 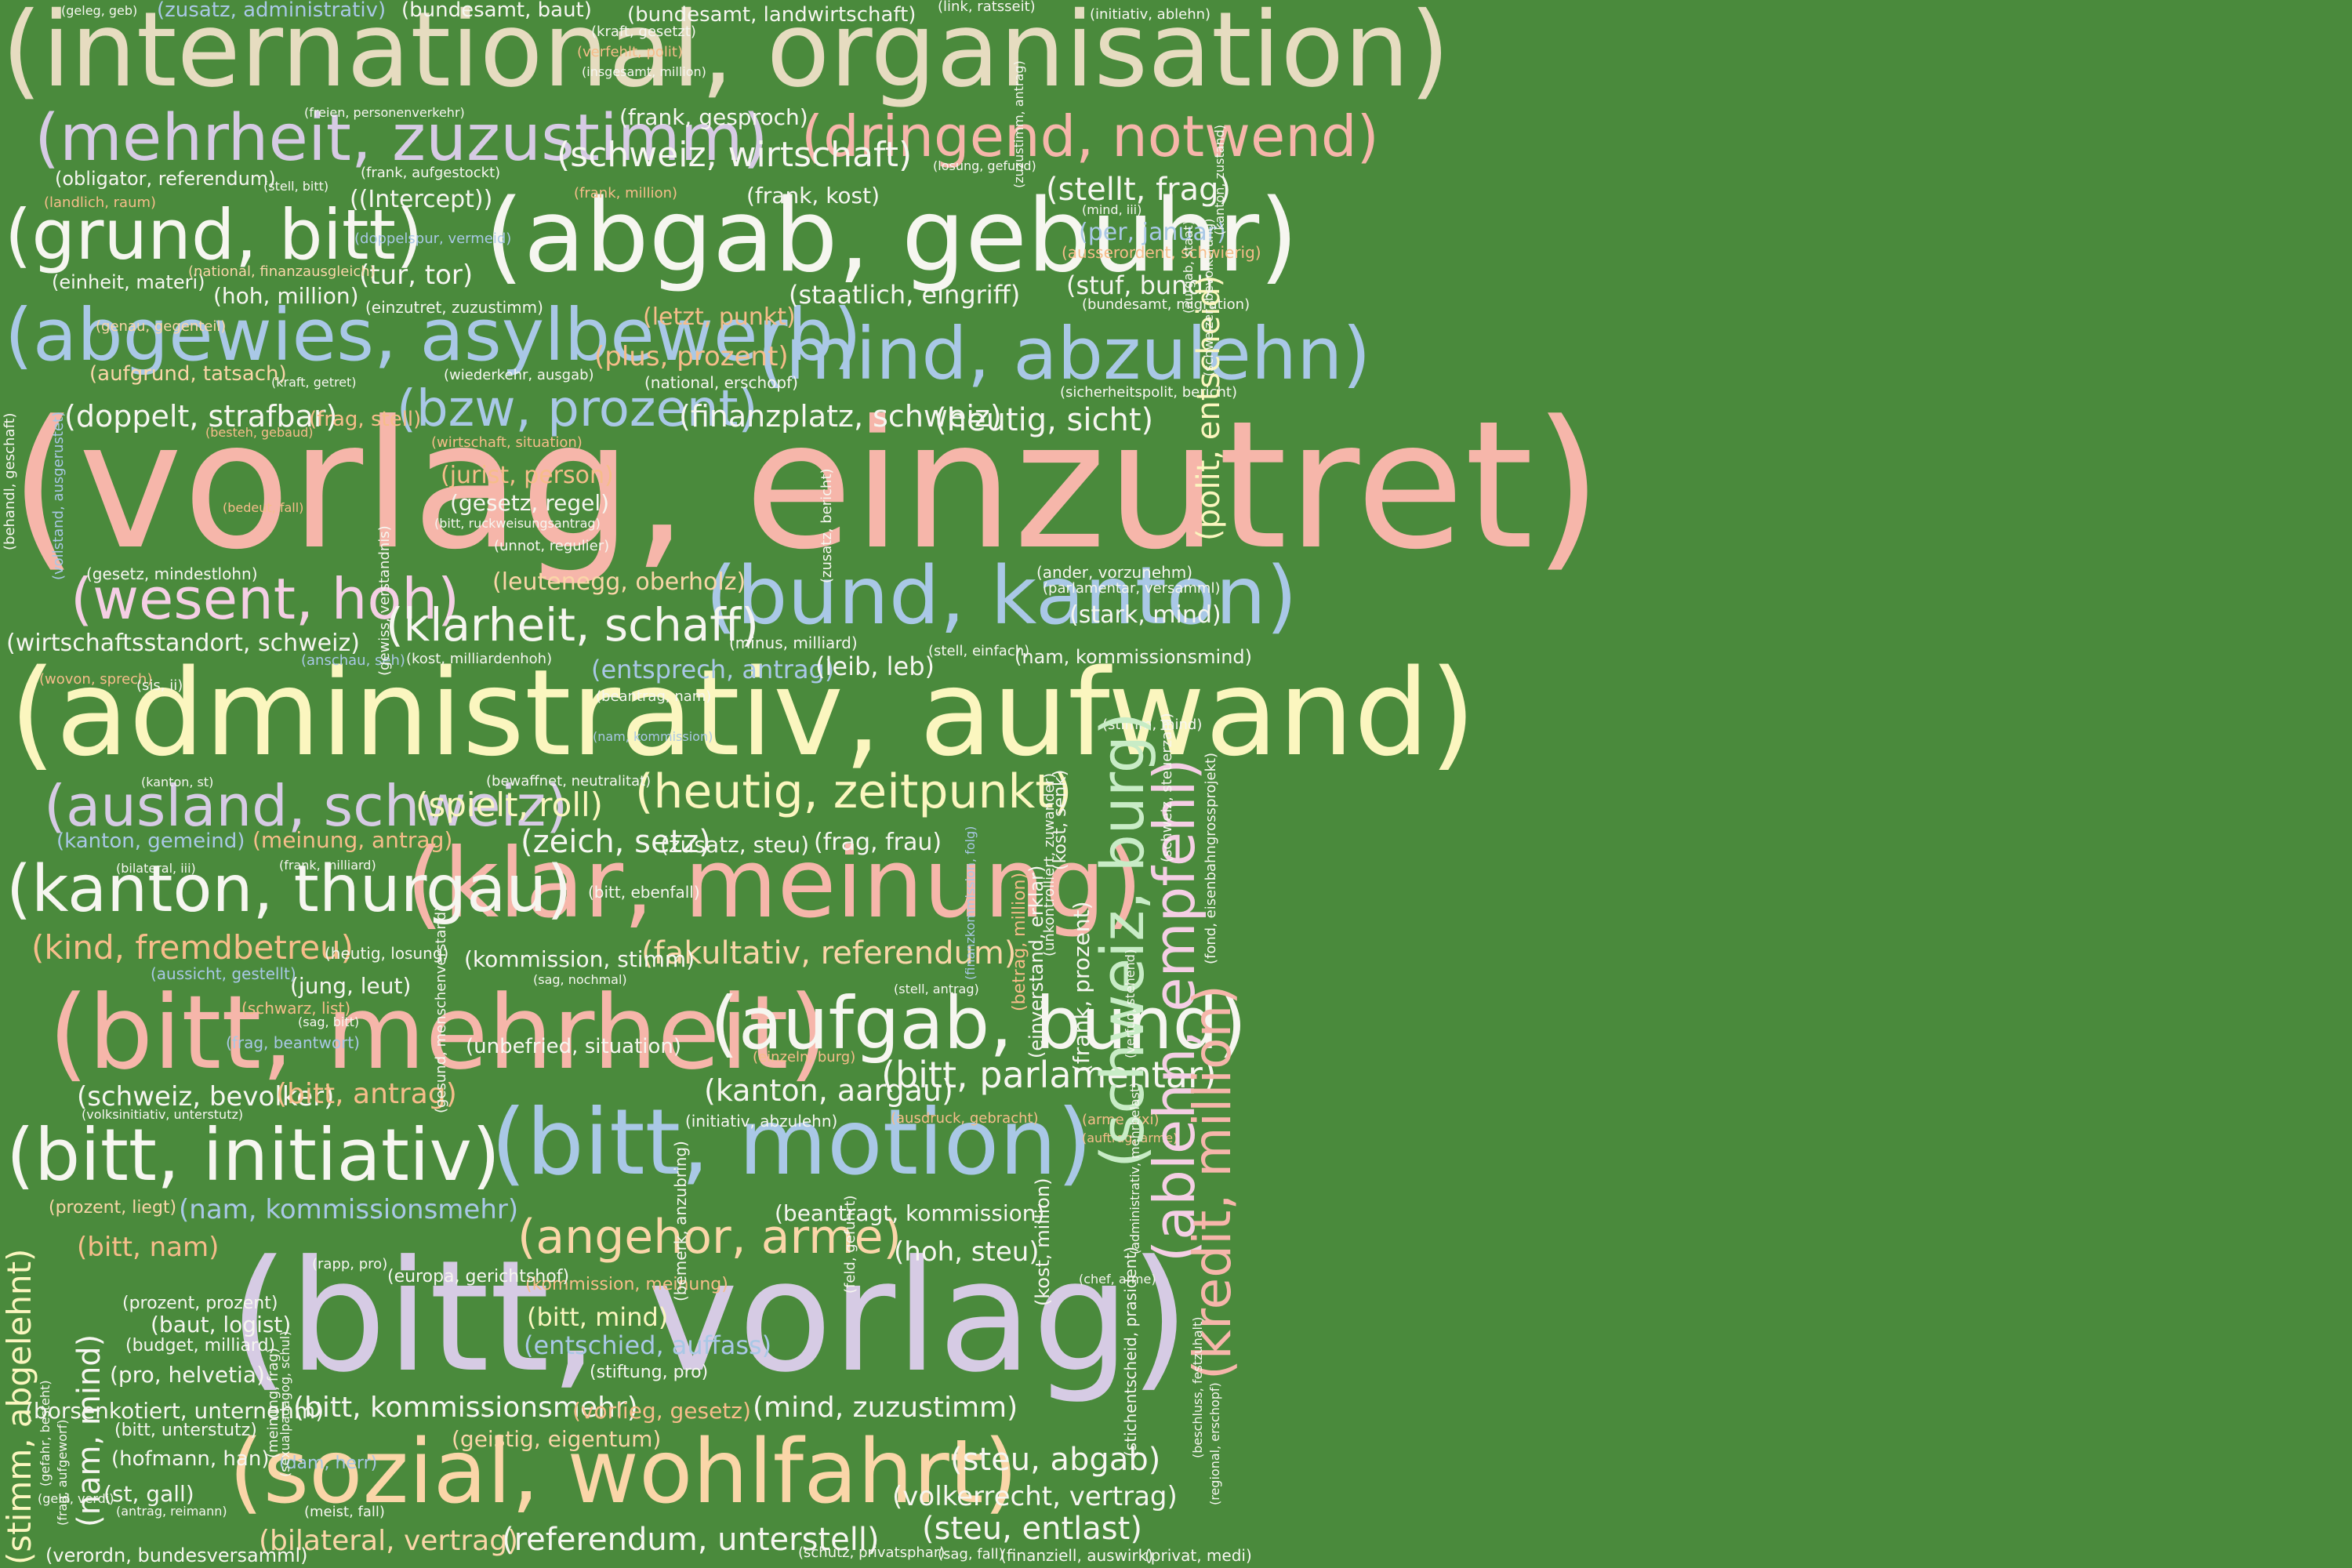 I want to click on term: (verfehlt, polit), so click(x=630, y=52).